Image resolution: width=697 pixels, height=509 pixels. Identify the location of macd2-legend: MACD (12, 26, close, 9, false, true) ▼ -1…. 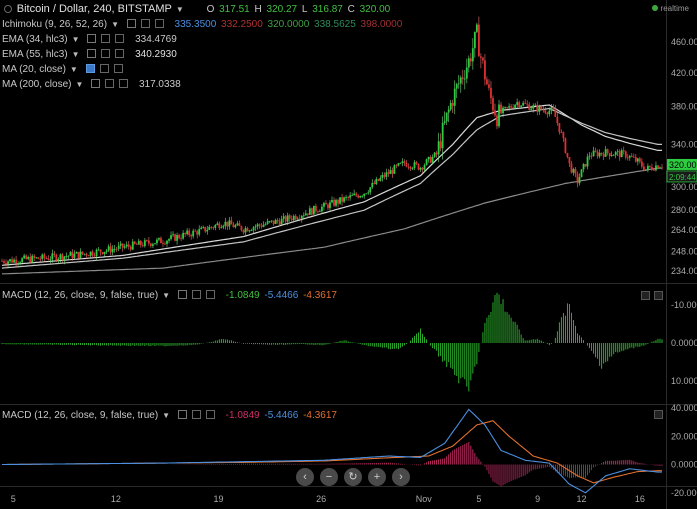
(170, 415).